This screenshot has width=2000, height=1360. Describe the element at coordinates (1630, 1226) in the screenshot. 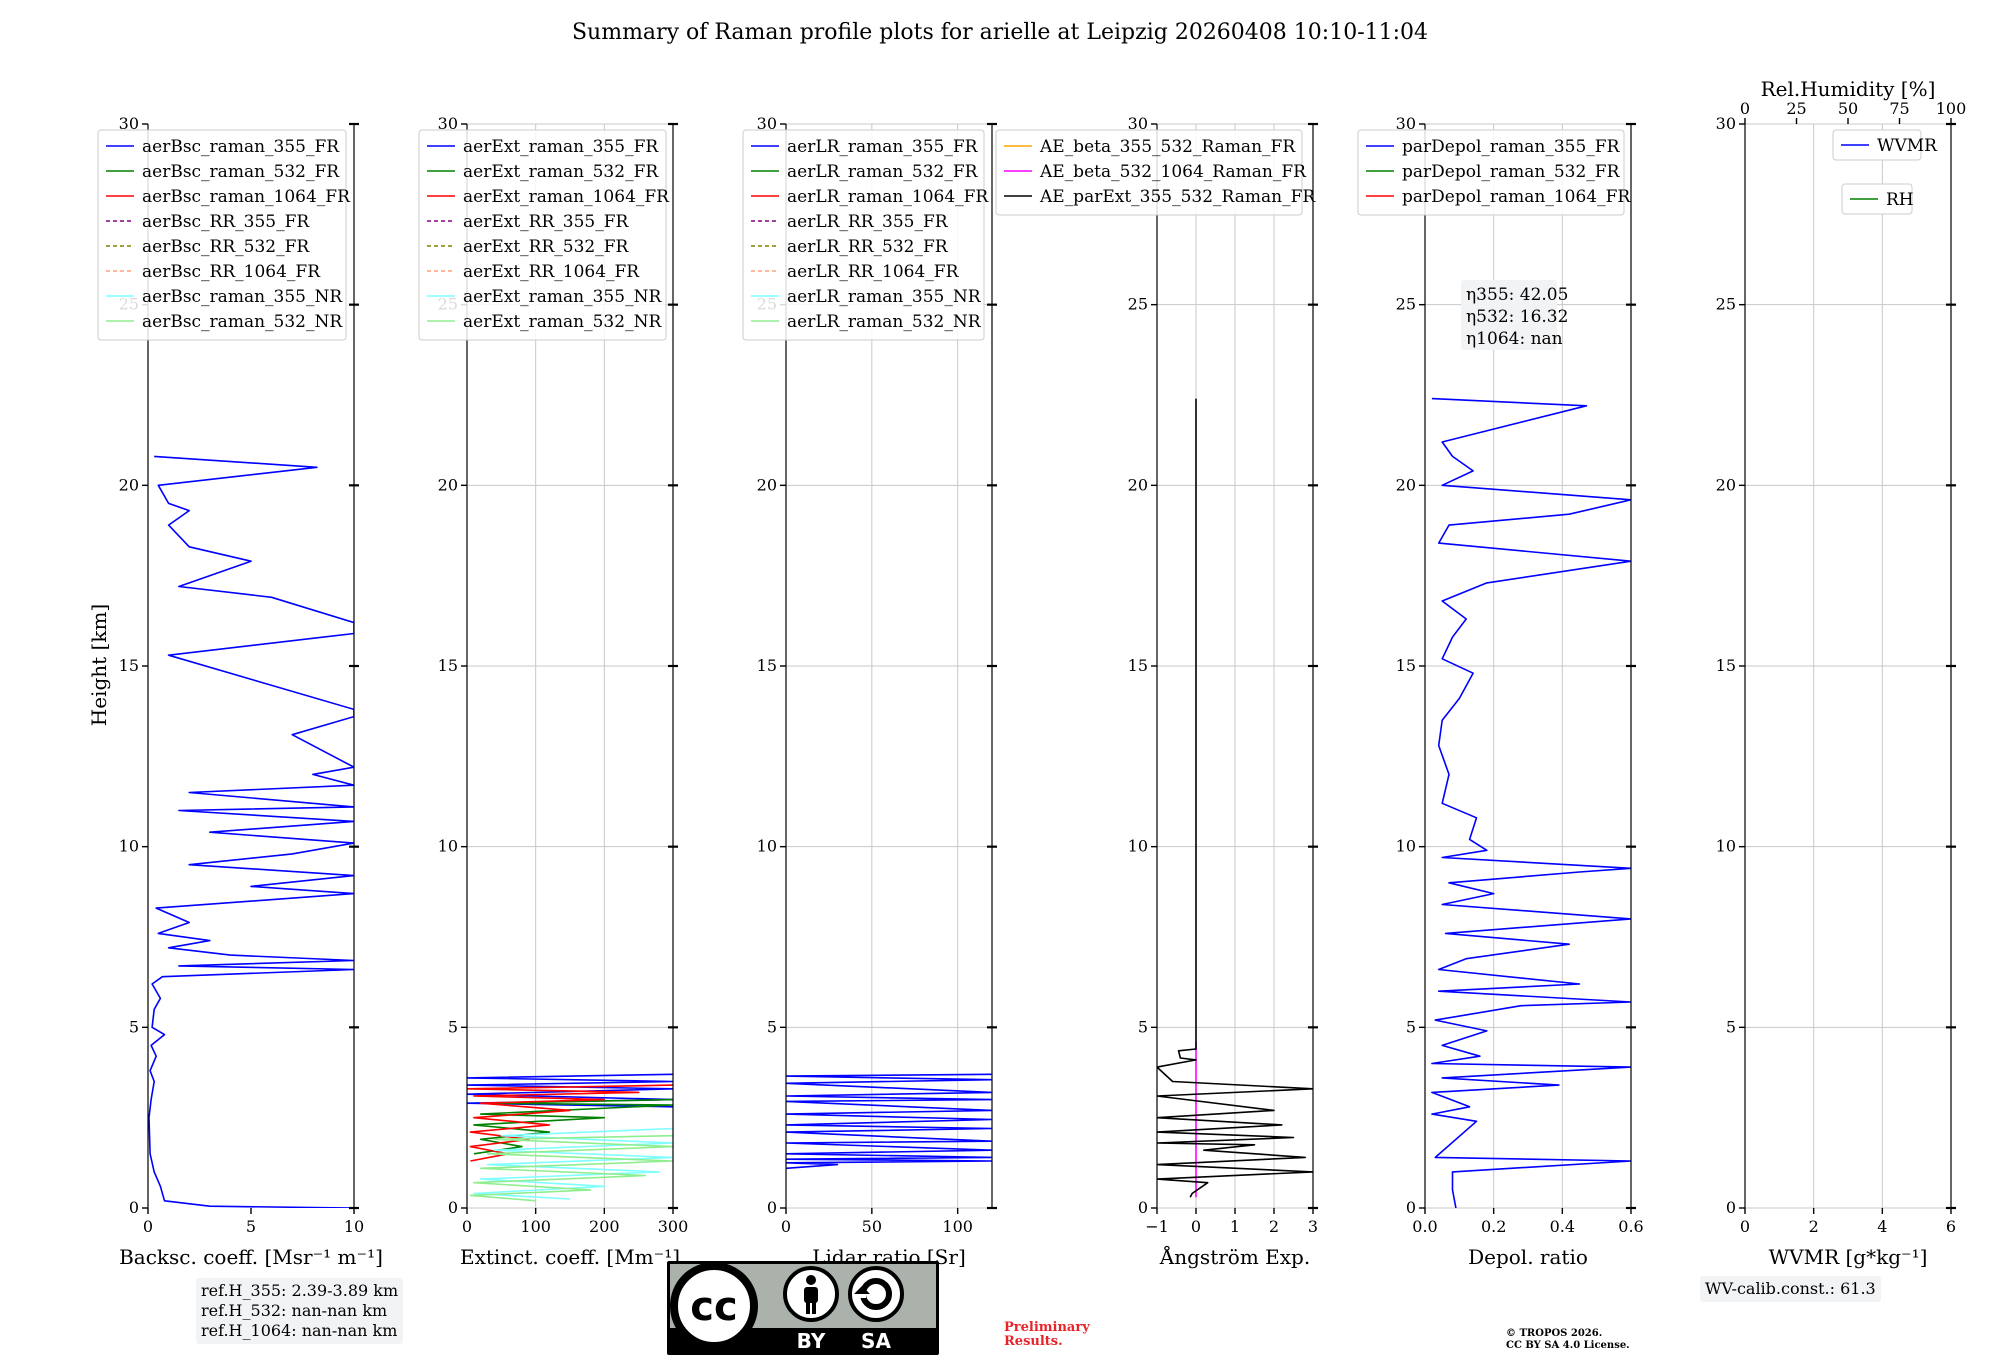

I see `x-tick-label: 0.6` at that location.